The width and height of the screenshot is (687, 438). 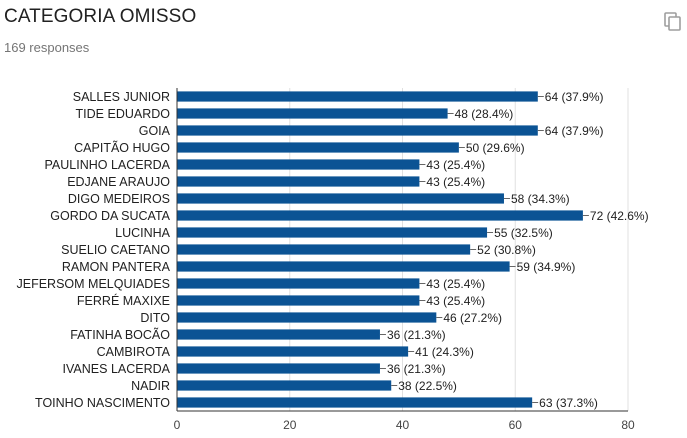 What do you see at coordinates (290, 425) in the screenshot?
I see `x-tick-label: 20` at bounding box center [290, 425].